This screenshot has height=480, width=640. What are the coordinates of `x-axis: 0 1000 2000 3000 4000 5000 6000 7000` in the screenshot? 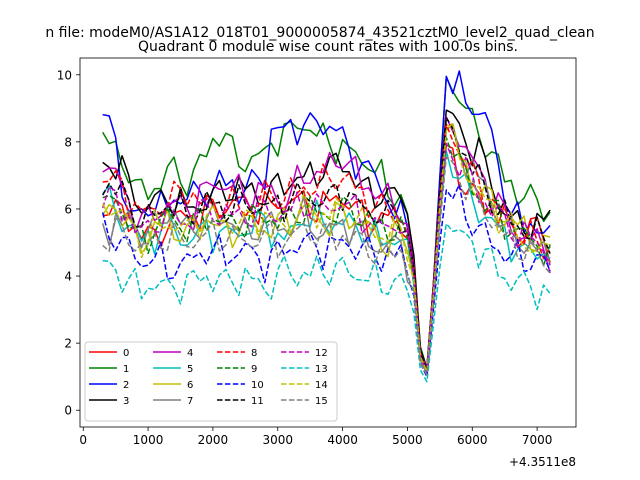 It's located at (315, 437).